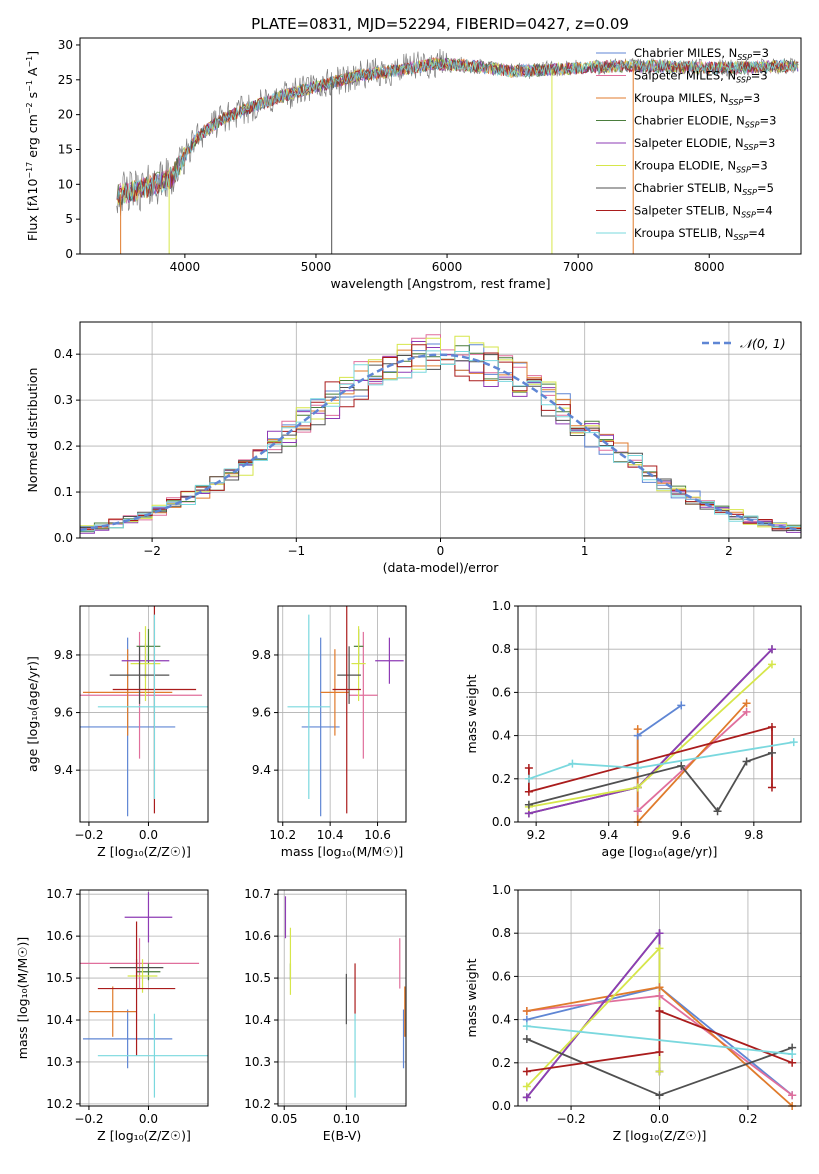 The width and height of the screenshot is (819, 1174). I want to click on y-tick-label: 0.0, so click(501, 1106).